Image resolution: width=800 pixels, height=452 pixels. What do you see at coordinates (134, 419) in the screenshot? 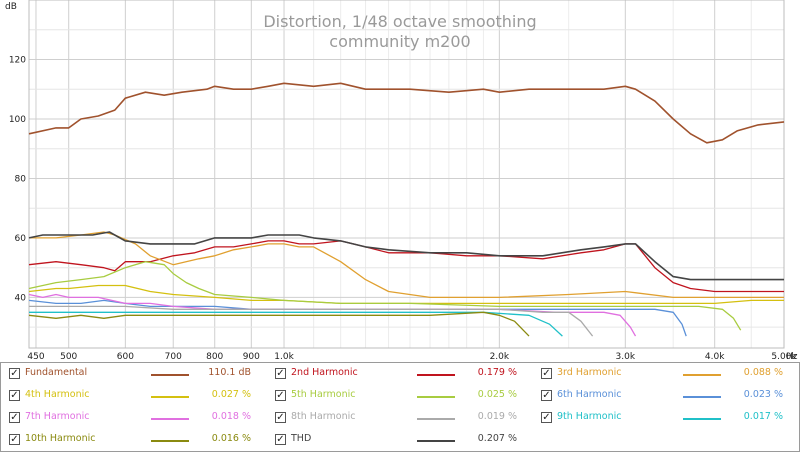
I see `legend-item: ✓ 7th Harmonic 0.018 %` at bounding box center [134, 419].